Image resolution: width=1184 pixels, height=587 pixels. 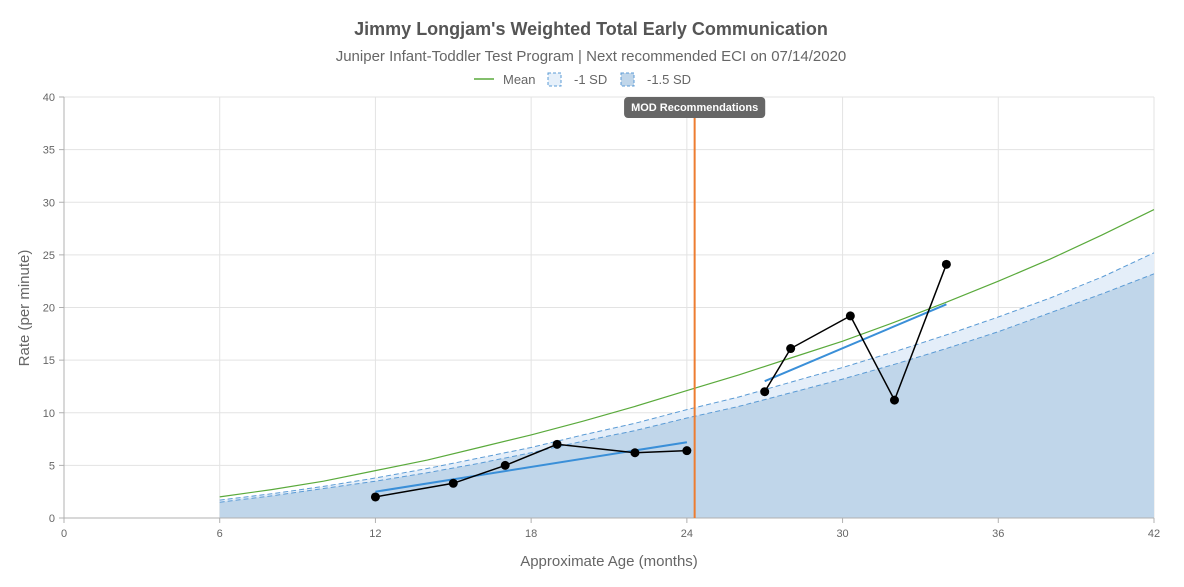 What do you see at coordinates (554, 79) in the screenshot?
I see `legend-sd1-swatch` at bounding box center [554, 79].